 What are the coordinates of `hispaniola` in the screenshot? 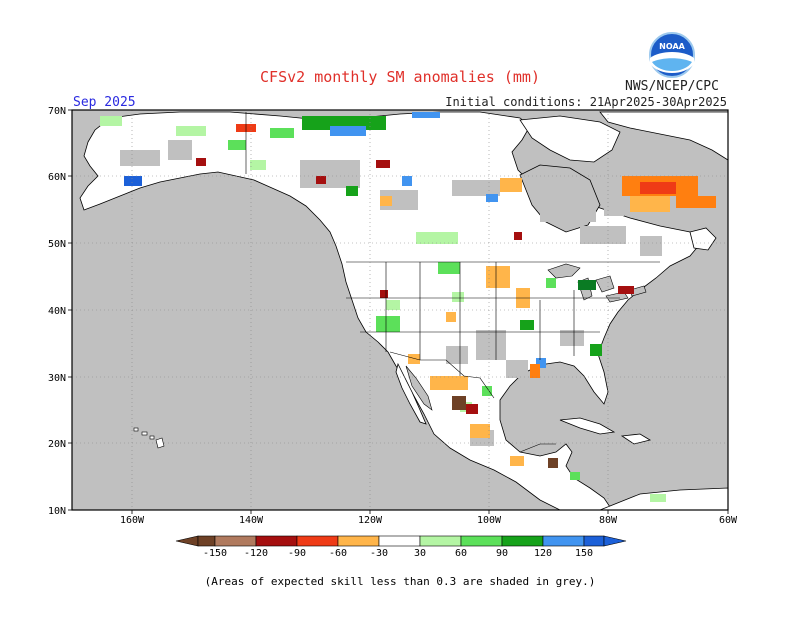 It's located at (636, 439).